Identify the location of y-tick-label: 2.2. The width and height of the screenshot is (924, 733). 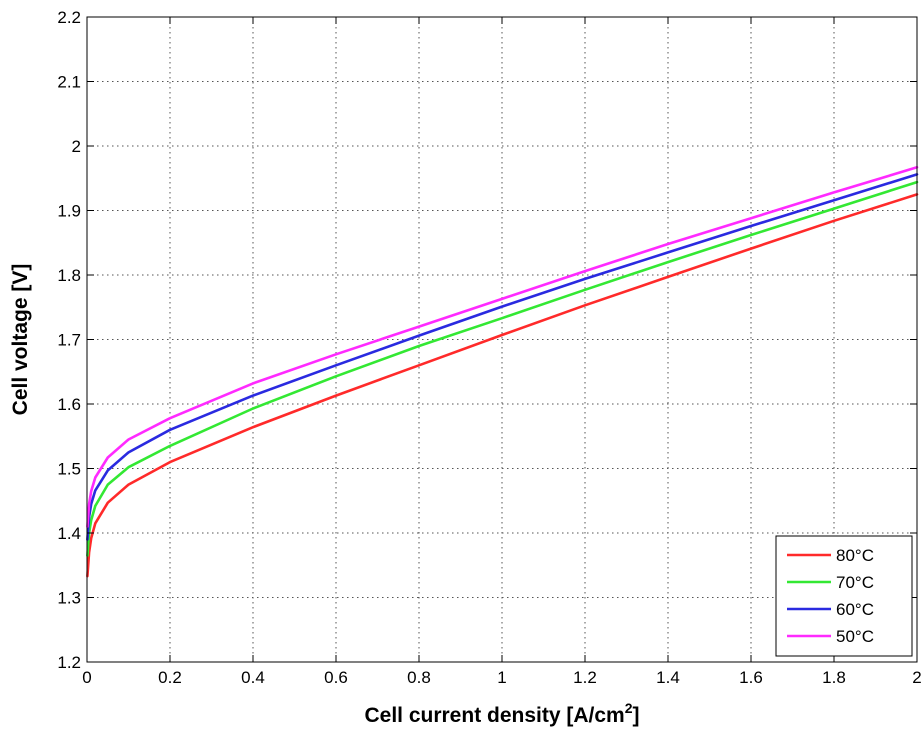
(69, 17).